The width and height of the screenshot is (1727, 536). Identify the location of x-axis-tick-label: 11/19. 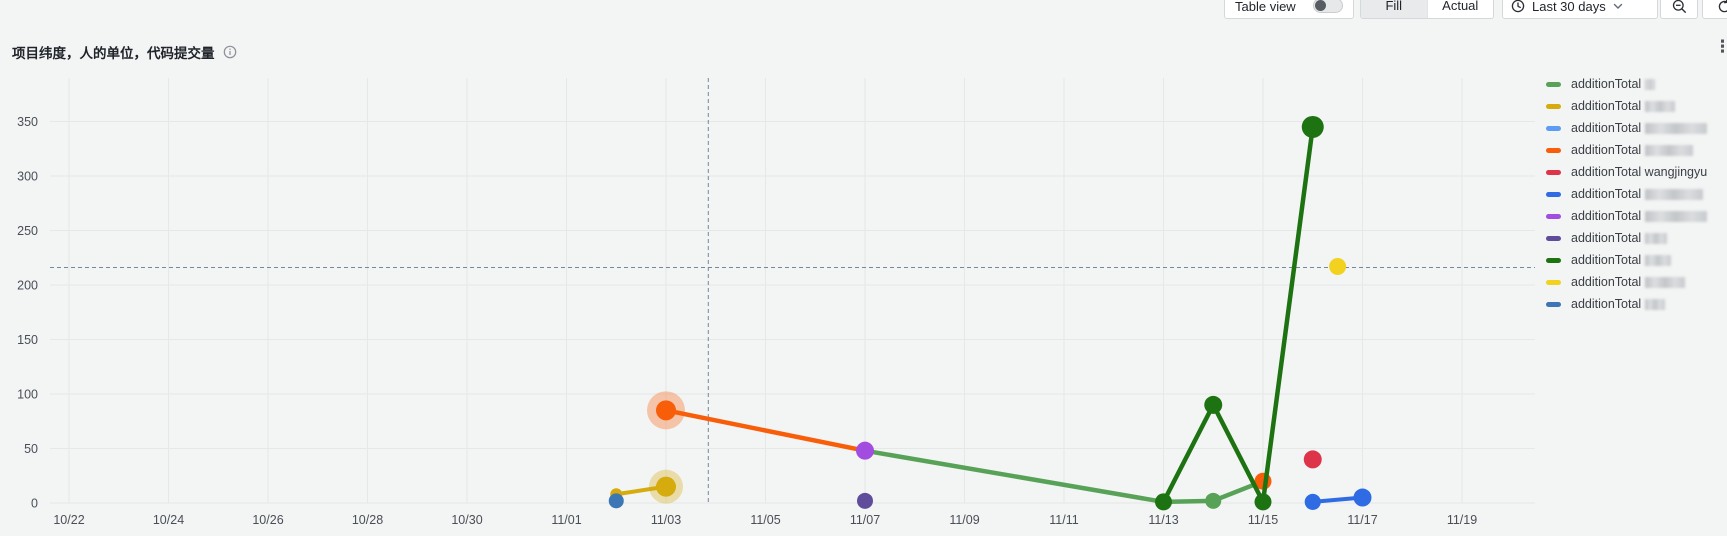
(1462, 520).